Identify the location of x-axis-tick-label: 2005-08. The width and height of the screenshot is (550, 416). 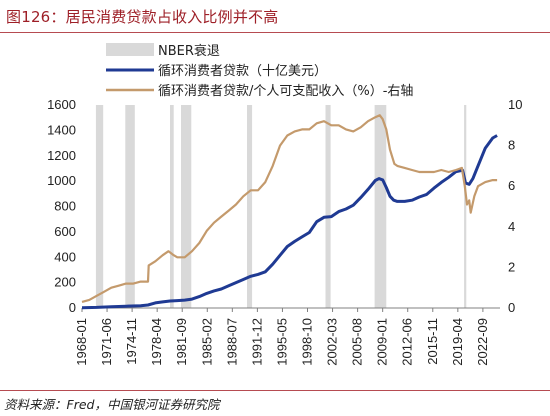
(357, 342).